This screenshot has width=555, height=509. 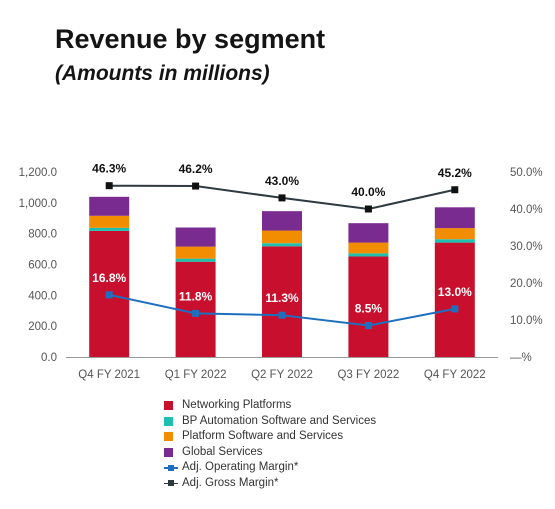 What do you see at coordinates (237, 405) in the screenshot?
I see `legend-label: Networking Platforms` at bounding box center [237, 405].